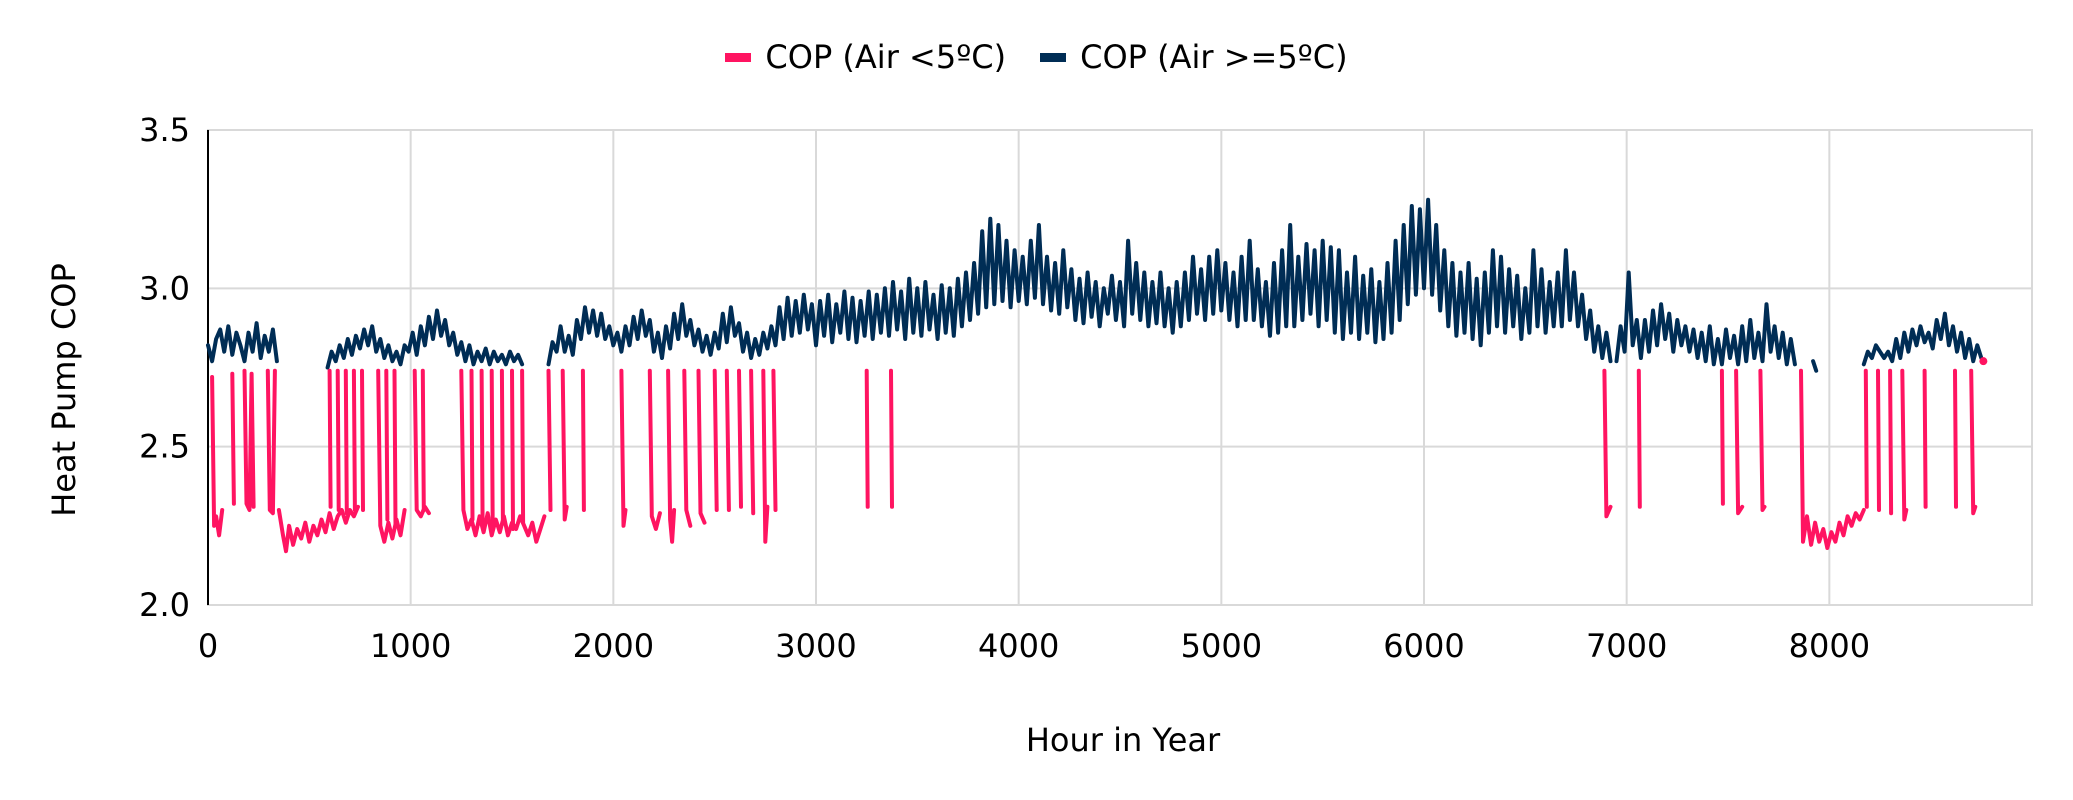 Image resolution: width=2073 pixels, height=800 pixels. What do you see at coordinates (1983, 361) in the screenshot?
I see `data-point` at bounding box center [1983, 361].